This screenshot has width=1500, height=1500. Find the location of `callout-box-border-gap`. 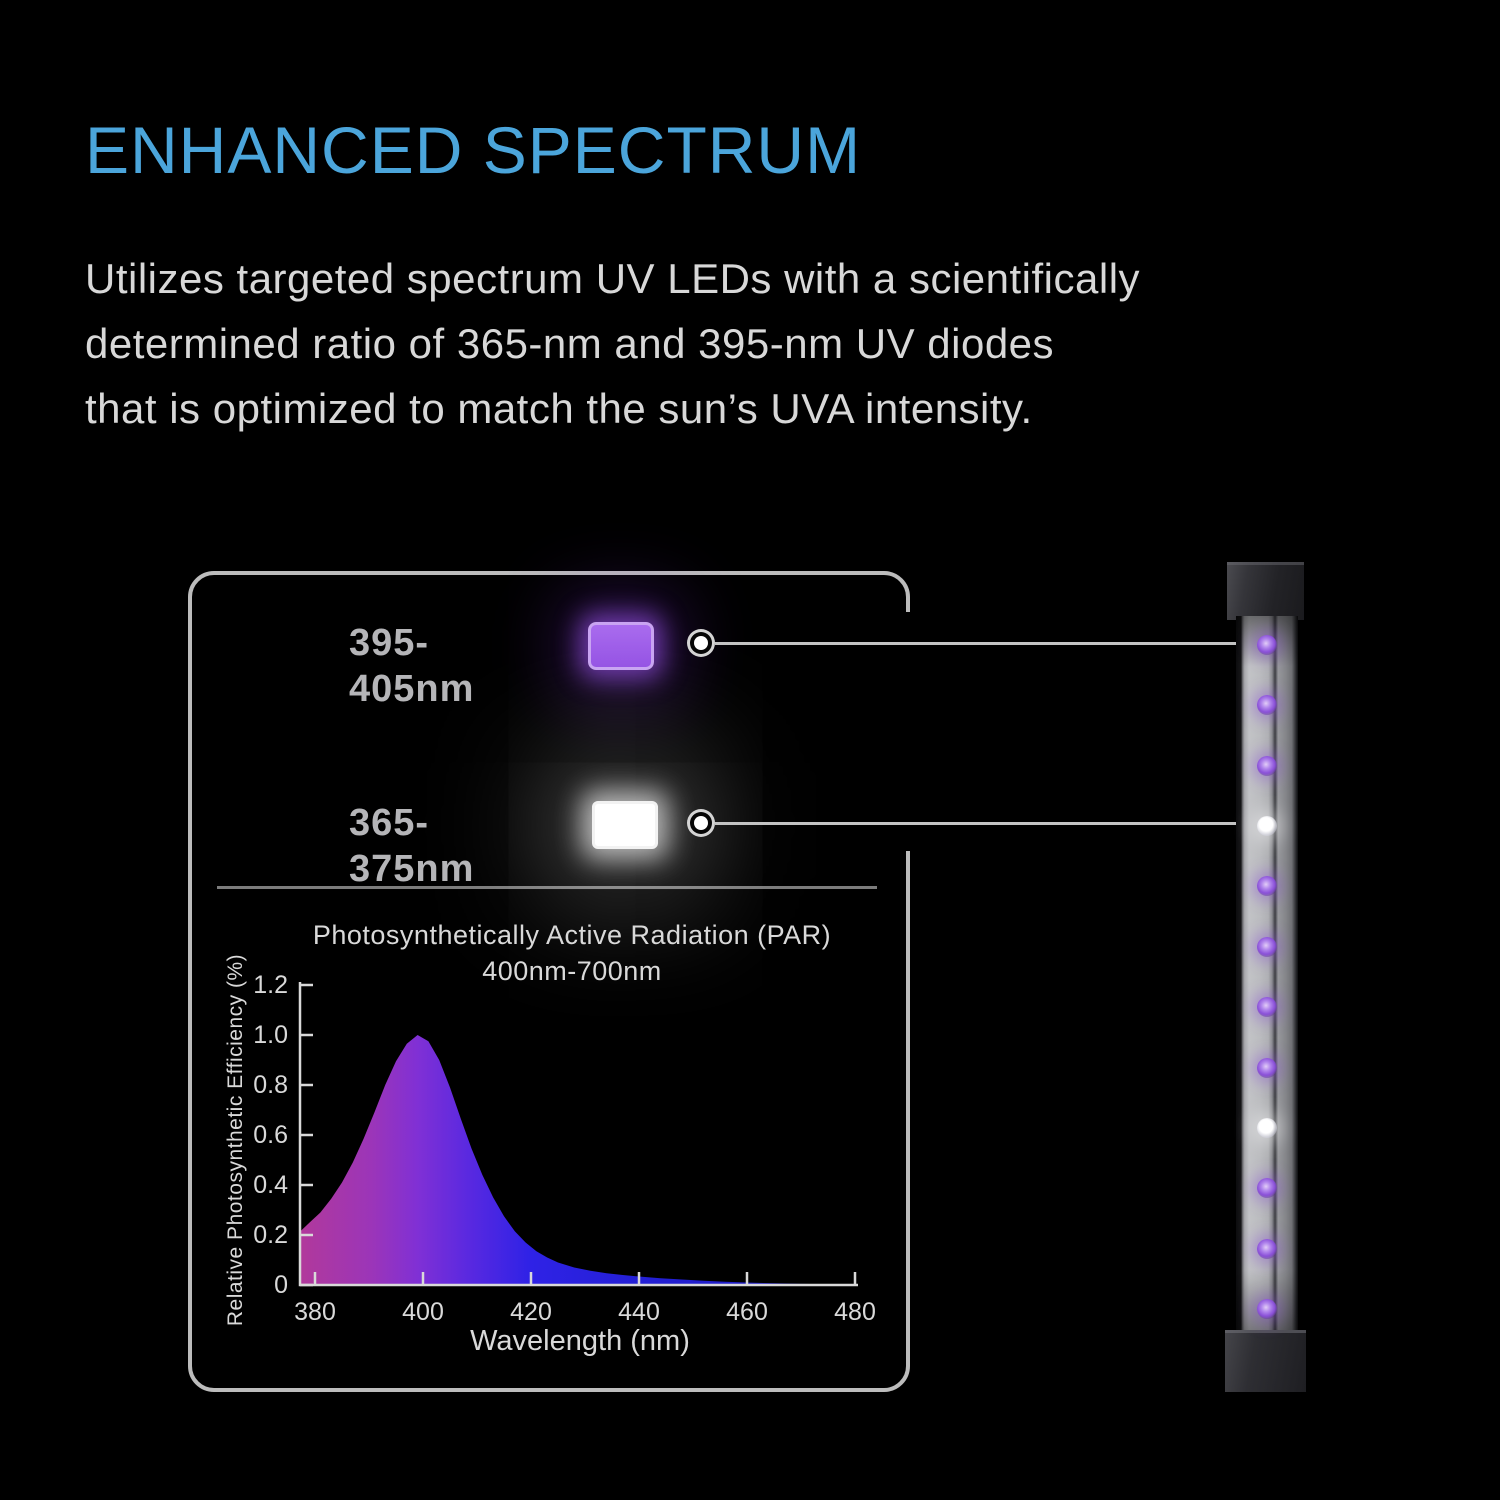

callout-box-border-gap is located at coordinates (907, 731).